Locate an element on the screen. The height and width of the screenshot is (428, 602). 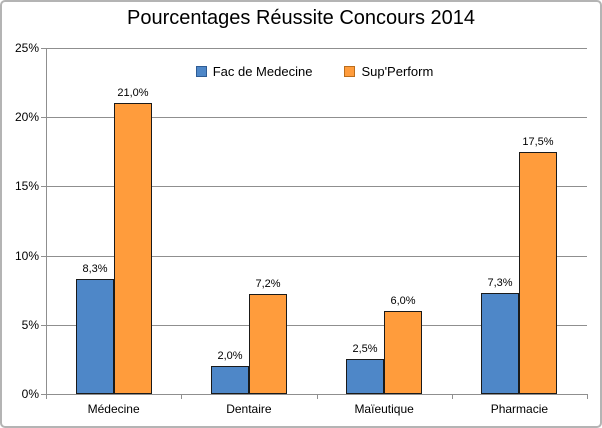
bar-value-label: 8,3% is located at coordinates (95, 269).